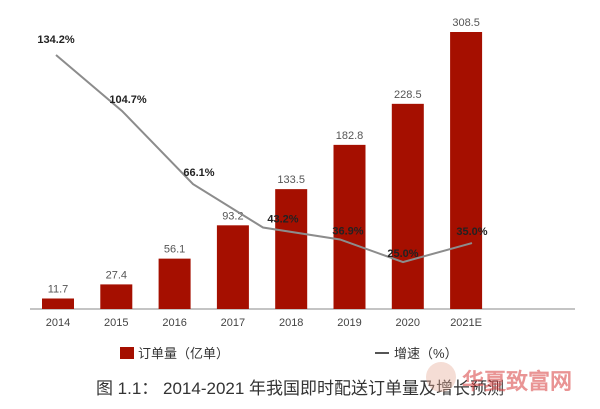  What do you see at coordinates (441, 377) in the screenshot?
I see `watermark-logo-icon` at bounding box center [441, 377].